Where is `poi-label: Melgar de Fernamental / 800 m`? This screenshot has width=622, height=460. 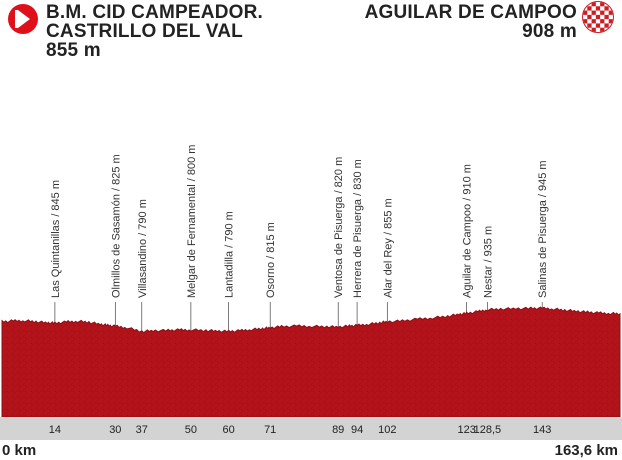 poi-label: Melgar de Fernamental / 800 m is located at coordinates (192, 221).